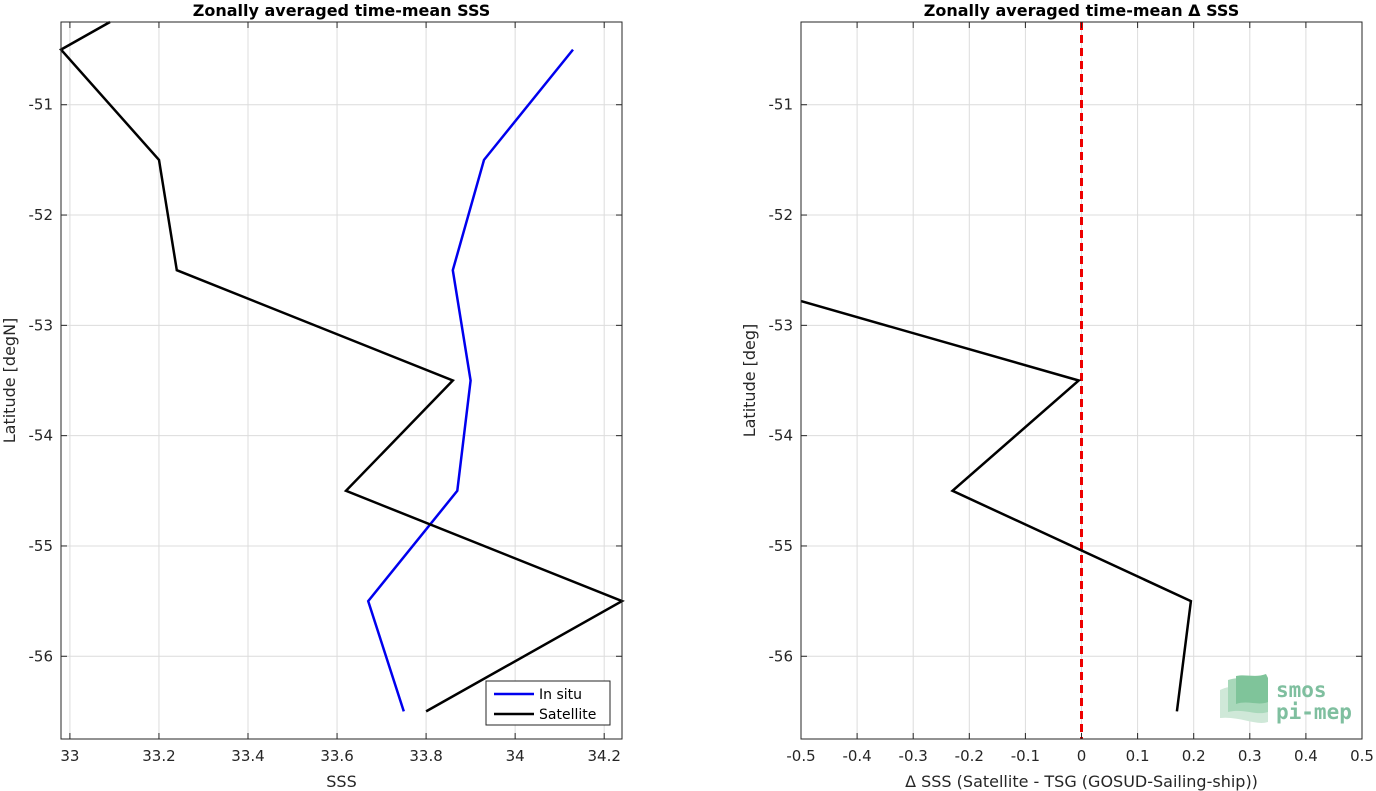 The height and width of the screenshot is (791, 1376). What do you see at coordinates (1301, 690) in the screenshot?
I see `logo-line1: smos` at bounding box center [1301, 690].